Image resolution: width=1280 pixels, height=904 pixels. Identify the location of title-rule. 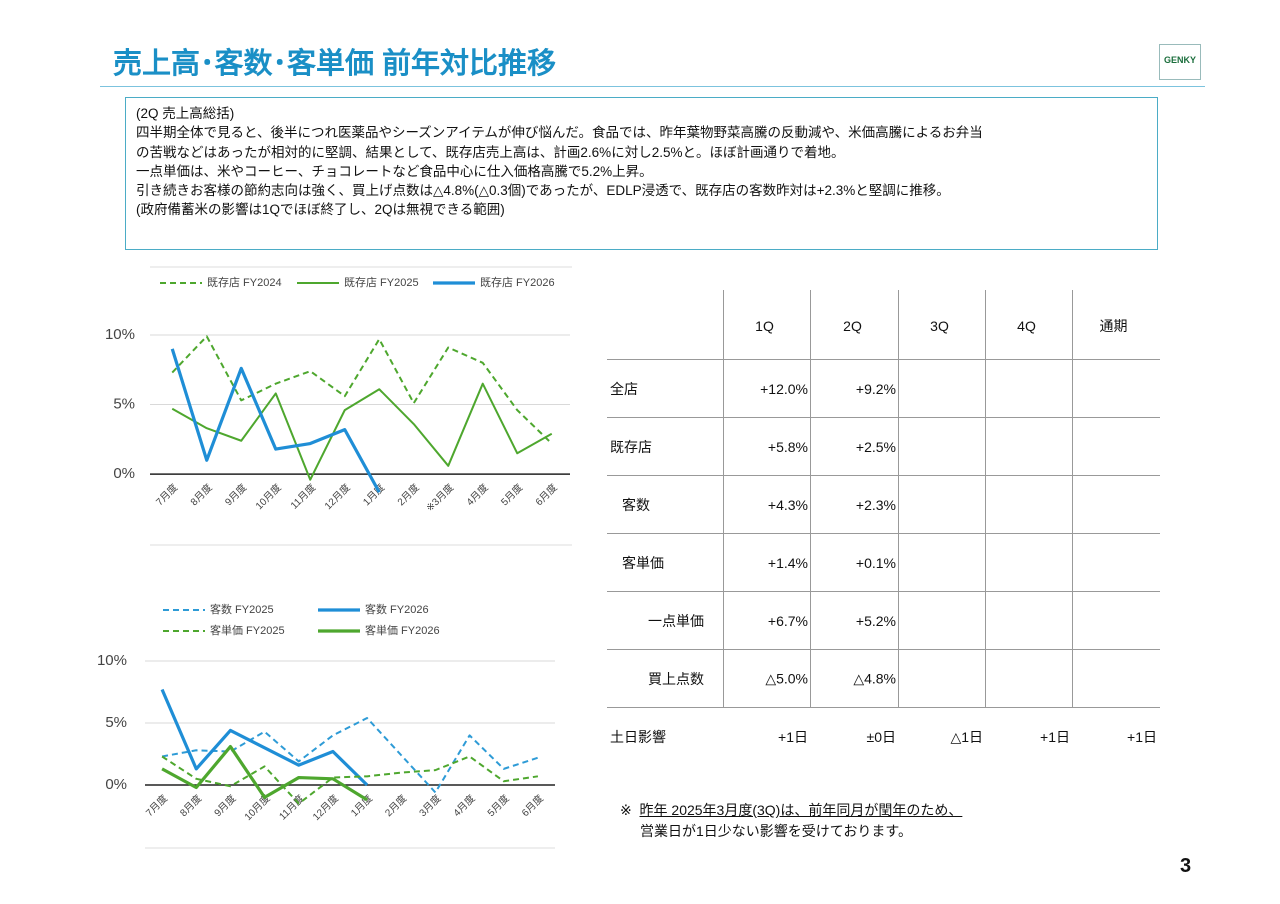
(652, 86).